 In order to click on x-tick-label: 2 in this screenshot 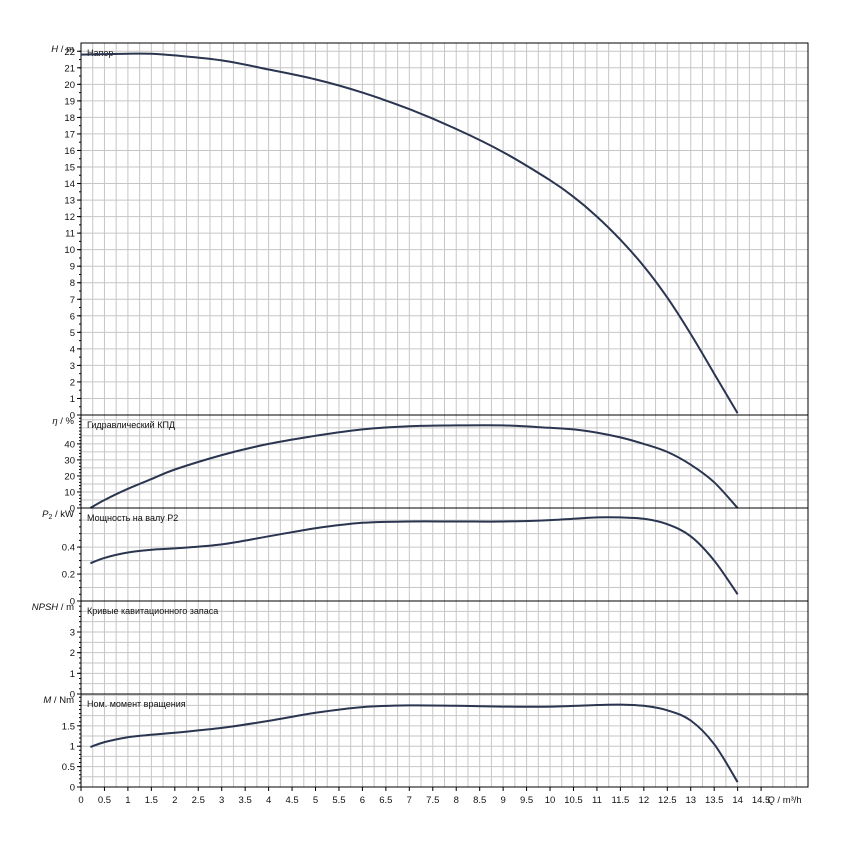, I will do `click(174, 800)`.